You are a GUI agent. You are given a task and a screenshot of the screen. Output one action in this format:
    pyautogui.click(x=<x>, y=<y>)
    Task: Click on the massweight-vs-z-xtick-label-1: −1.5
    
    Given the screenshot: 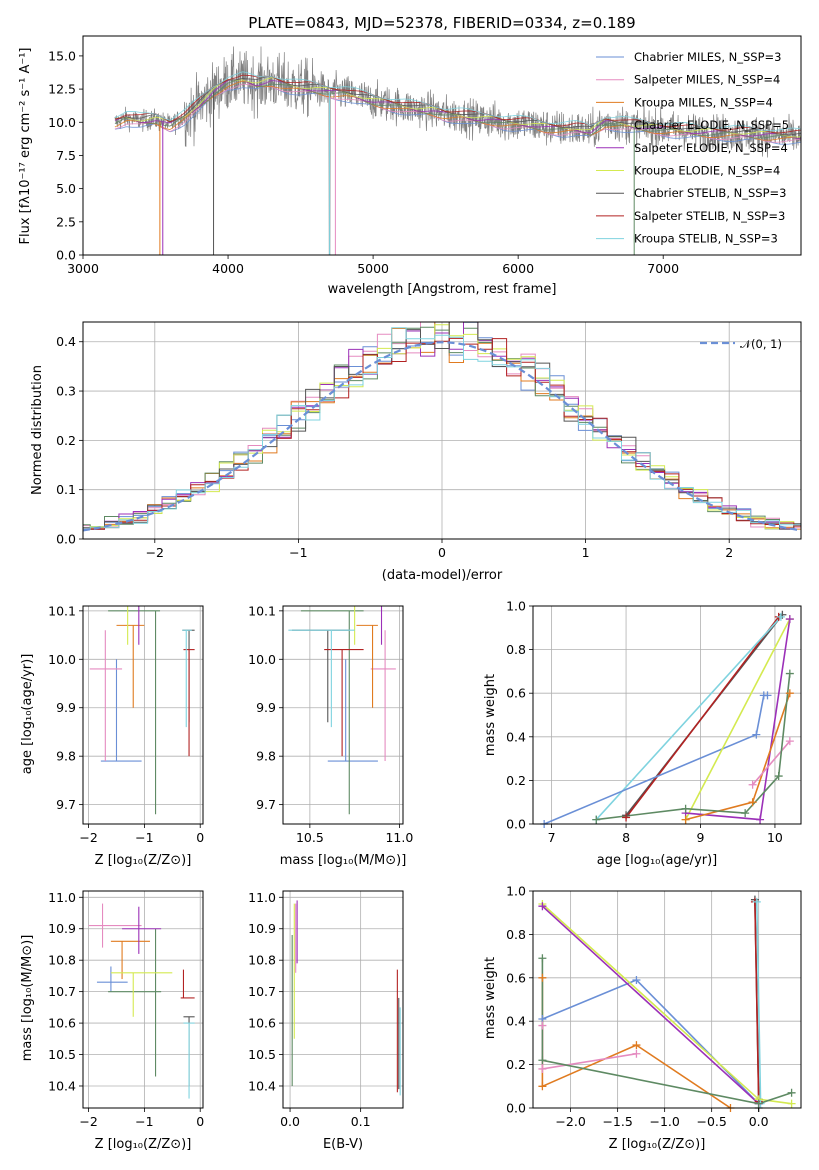 What is the action you would take?
    pyautogui.click(x=617, y=1121)
    